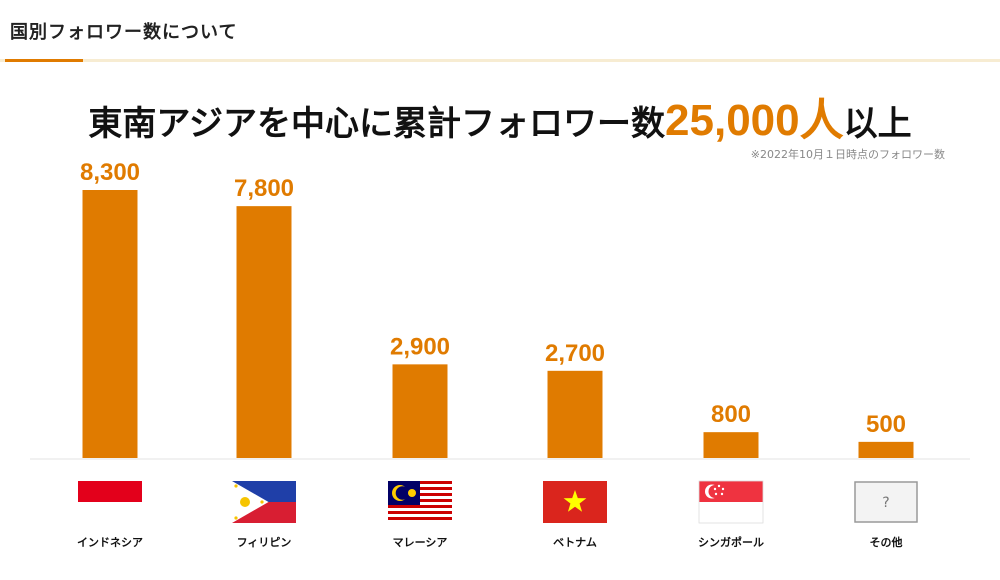 The image size is (1000, 580). I want to click on unknown-flag: ?, so click(886, 502).